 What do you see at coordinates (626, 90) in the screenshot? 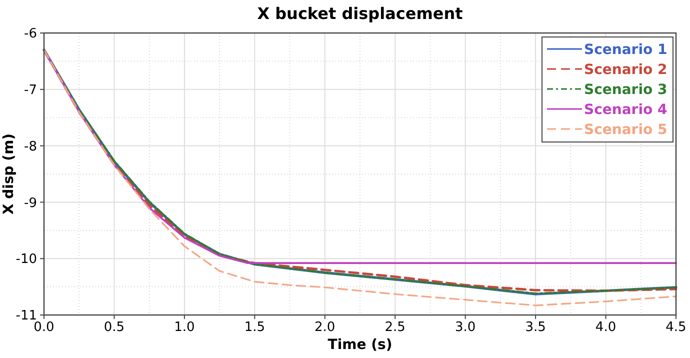
I see `legend-label: Scenario 3` at bounding box center [626, 90].